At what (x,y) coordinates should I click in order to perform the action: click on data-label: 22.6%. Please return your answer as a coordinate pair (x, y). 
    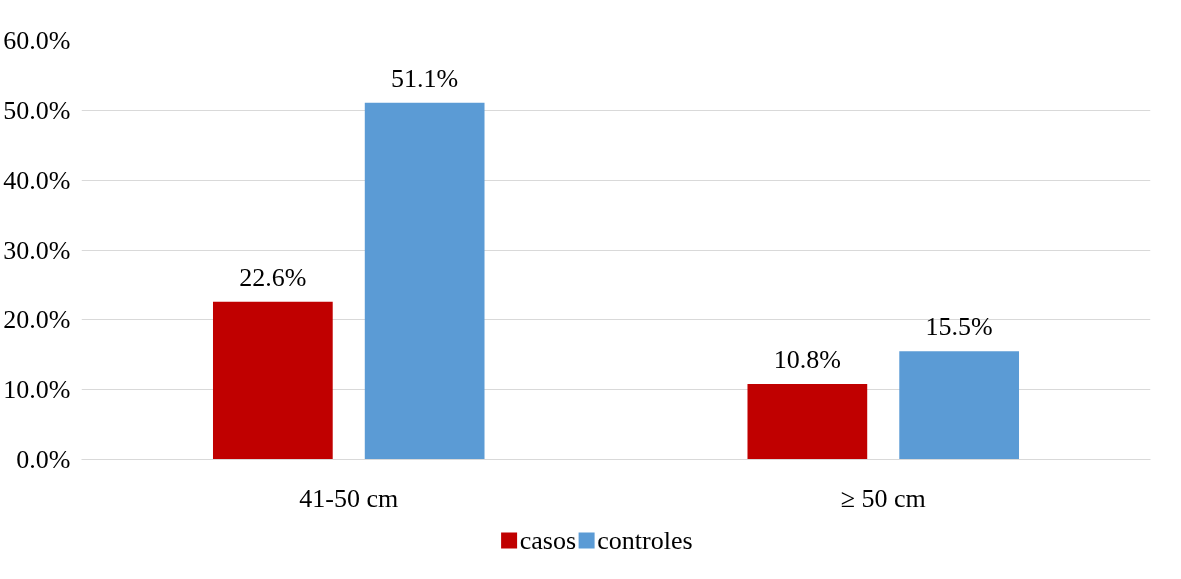
    Looking at the image, I should click on (273, 277).